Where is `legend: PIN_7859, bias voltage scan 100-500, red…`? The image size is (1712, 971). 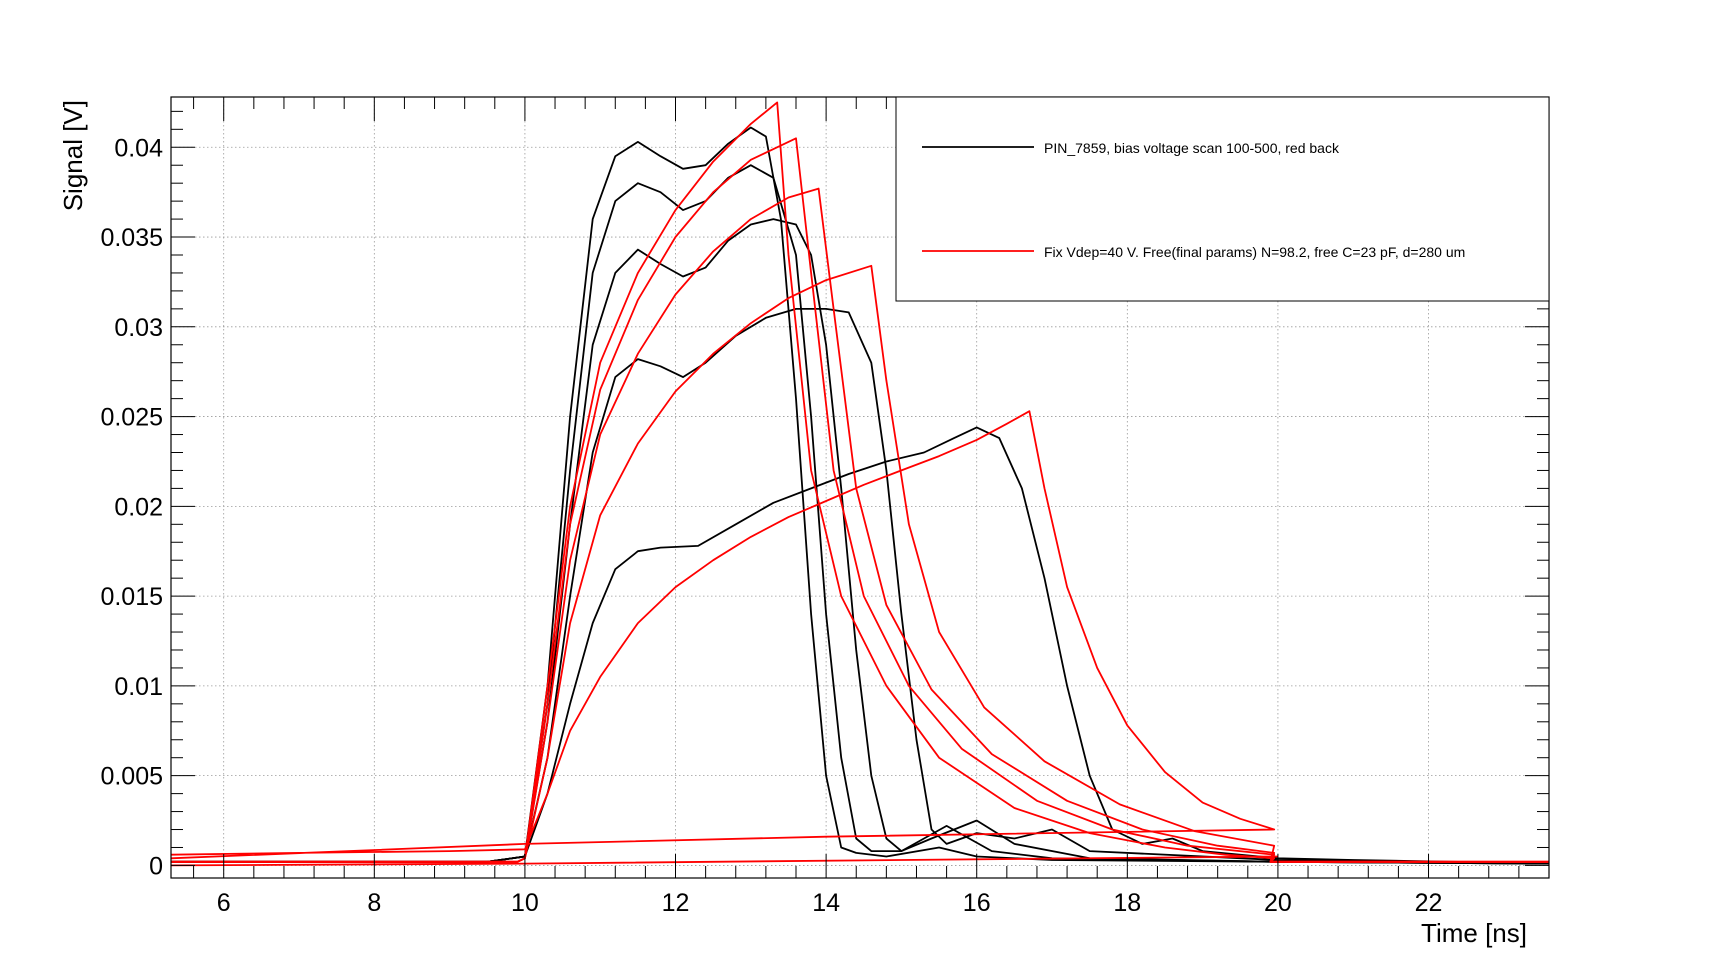 legend: PIN_7859, bias voltage scan 100-500, red… is located at coordinates (1222, 199).